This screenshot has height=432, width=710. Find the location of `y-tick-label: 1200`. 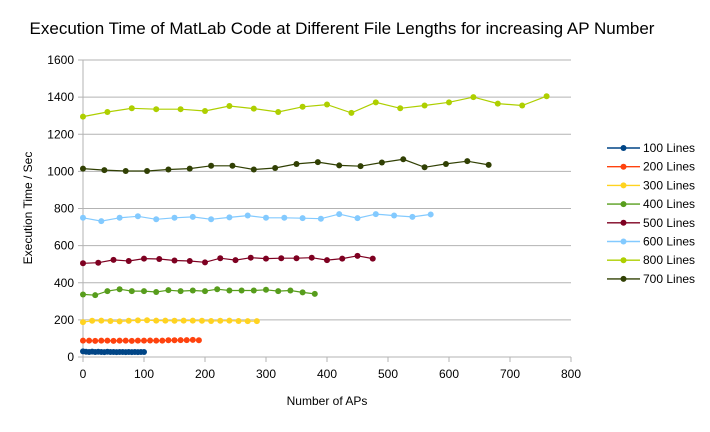

y-tick-label: 1200 is located at coordinates (60, 134).